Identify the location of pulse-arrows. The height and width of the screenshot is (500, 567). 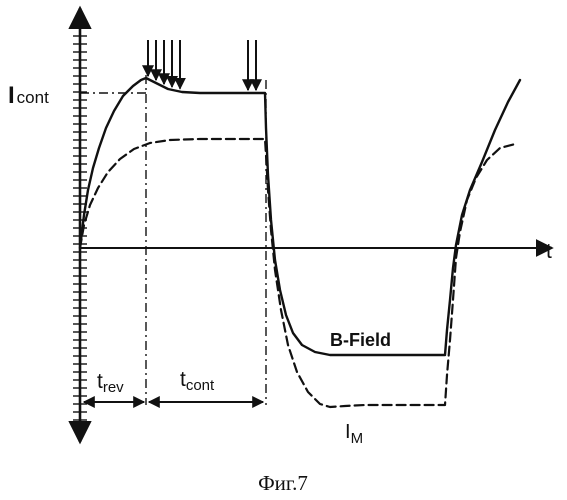
(202, 65).